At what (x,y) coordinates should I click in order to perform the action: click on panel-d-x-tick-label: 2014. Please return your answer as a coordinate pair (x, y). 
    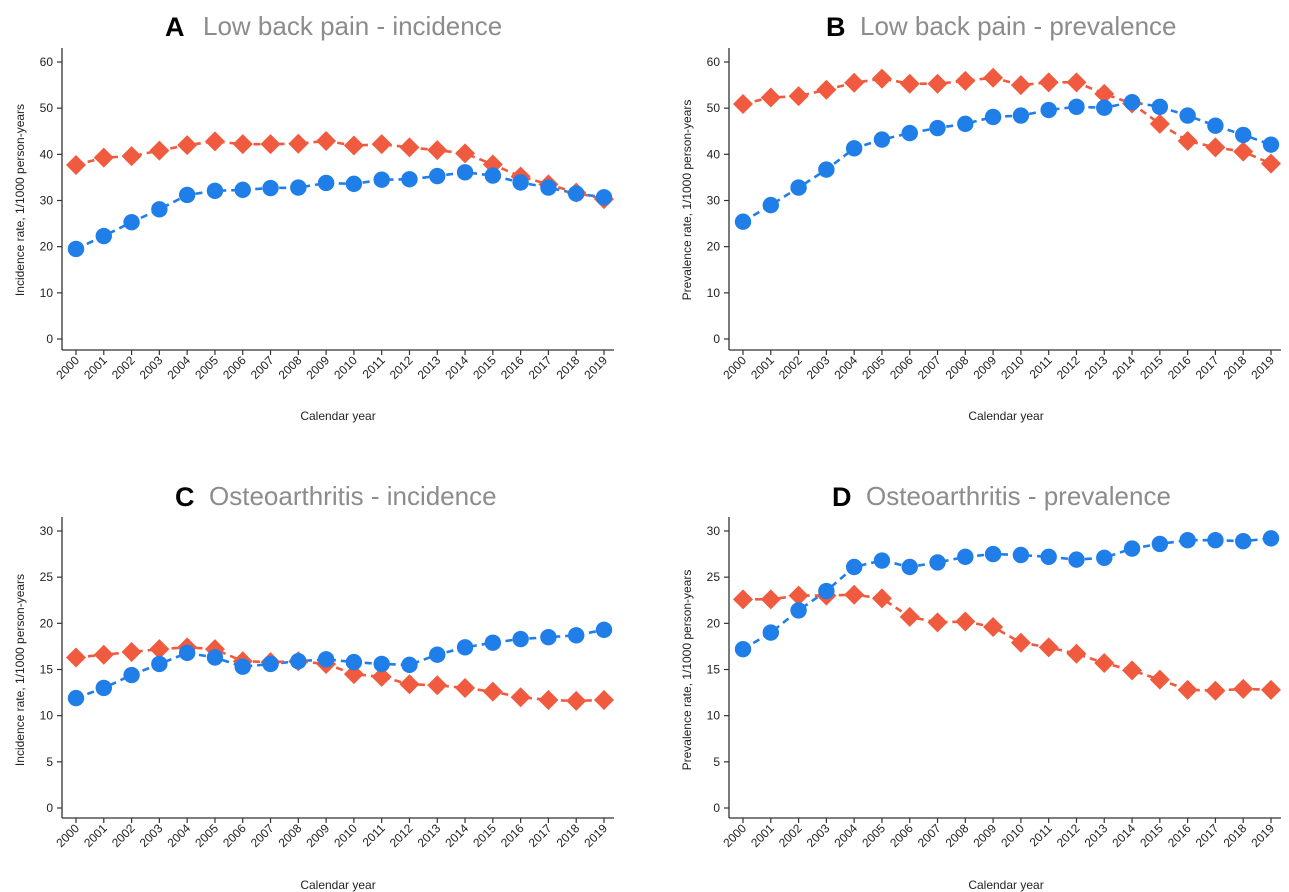
    Looking at the image, I should click on (1123, 835).